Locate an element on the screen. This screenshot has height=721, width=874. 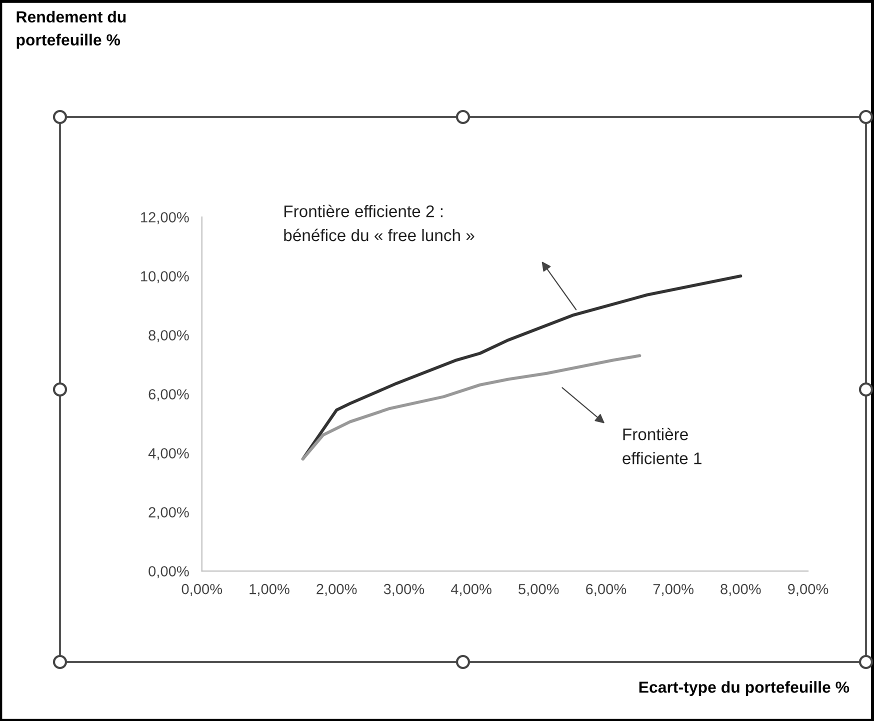
x-tick-label: 4,00% is located at coordinates (471, 590).